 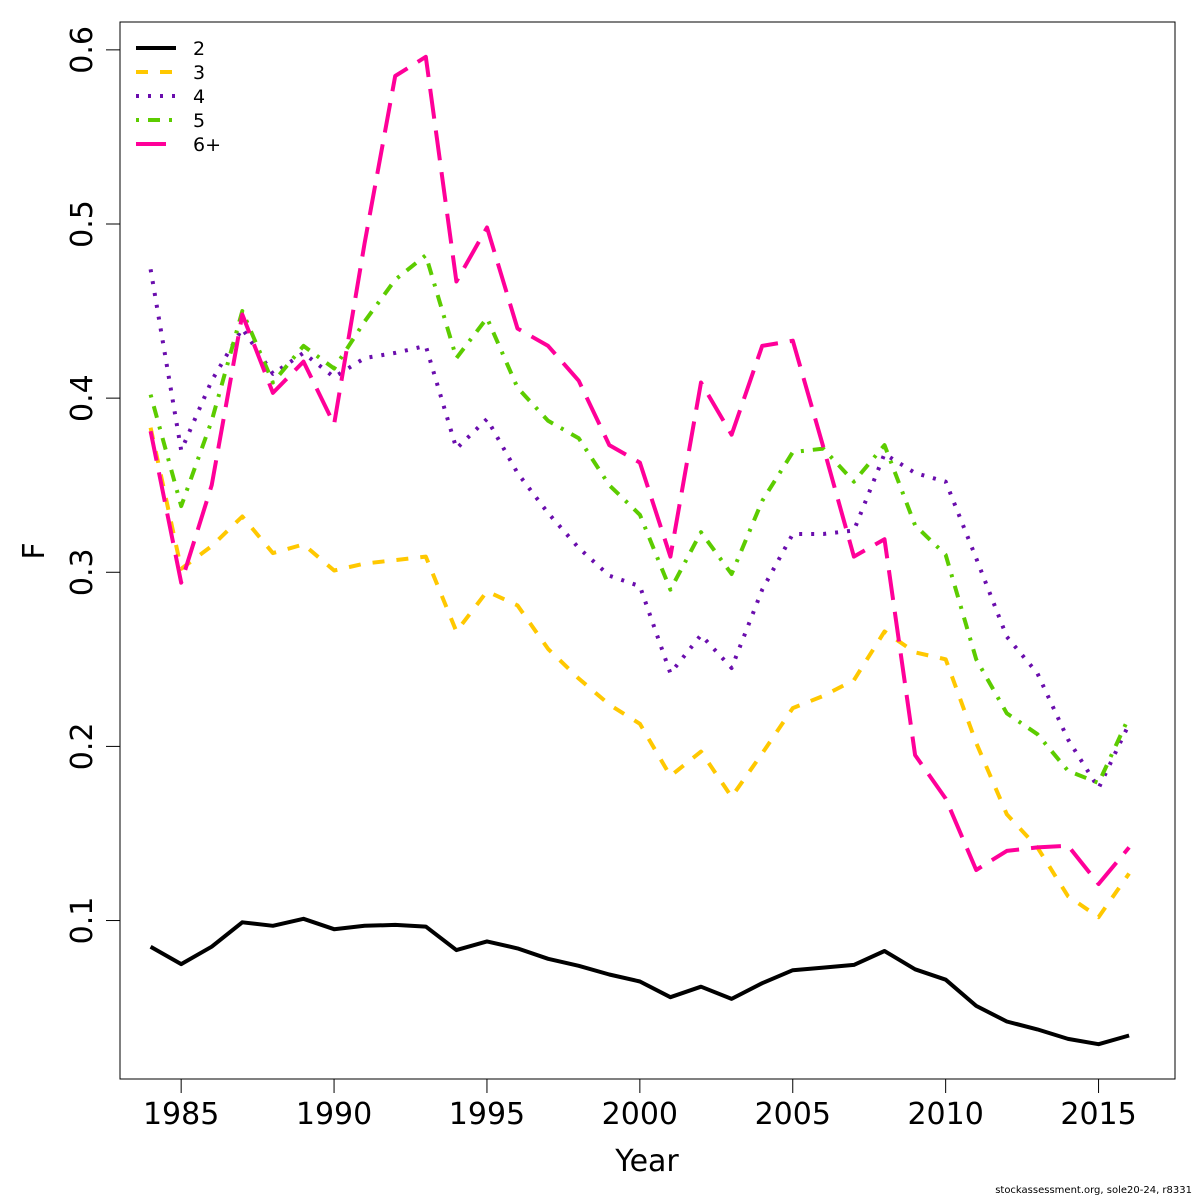 I want to click on x-tick-label: 2015, so click(x=1098, y=1114).